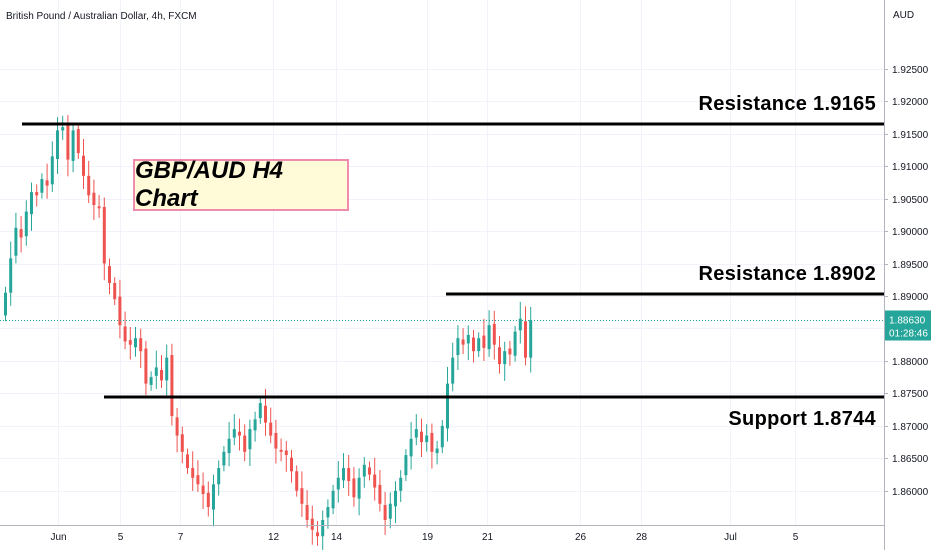  I want to click on y-tick-label: 1.89000, so click(910, 297).